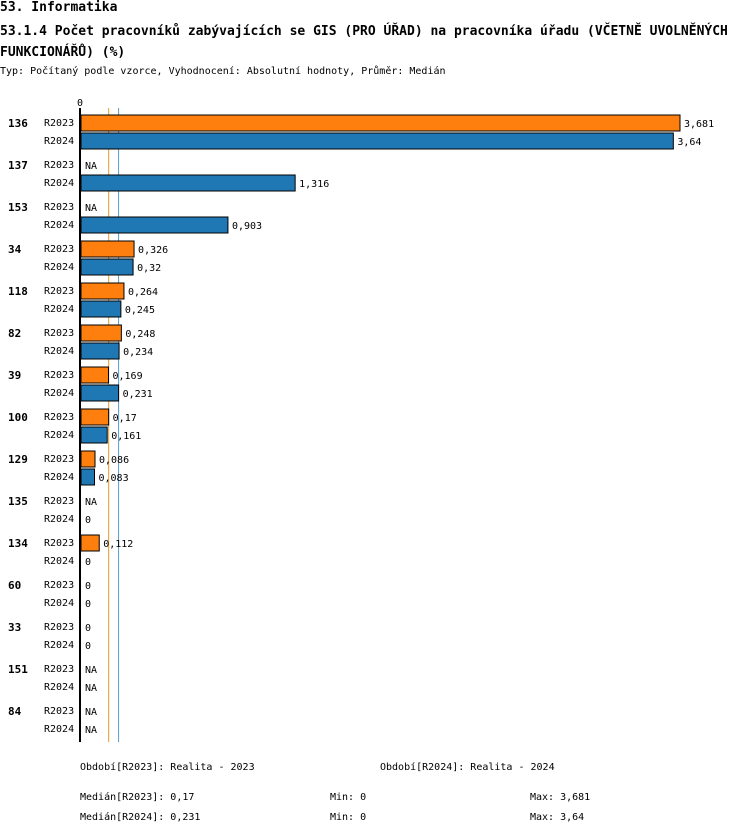 The height and width of the screenshot is (834, 750). What do you see at coordinates (348, 797) in the screenshot?
I see `footer-min-2023: Min: 0` at bounding box center [348, 797].